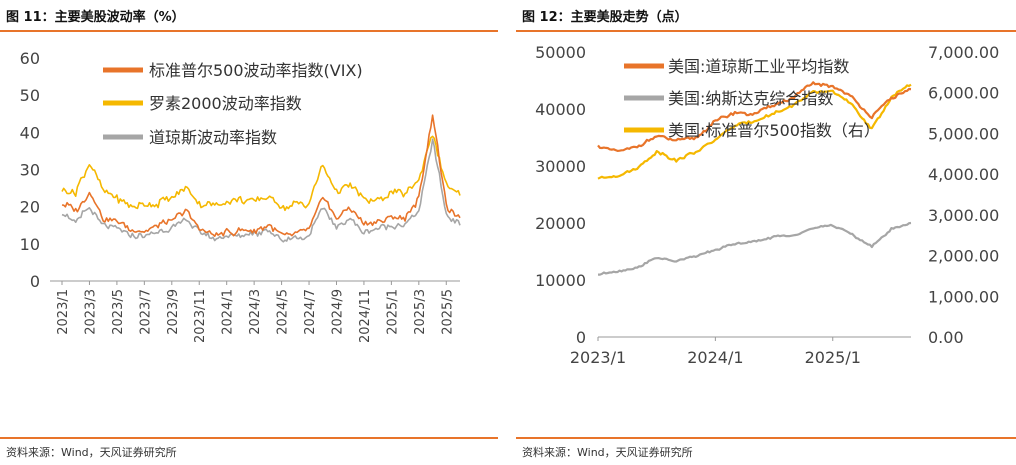 This screenshot has height=465, width=1016. Describe the element at coordinates (95, 17) in the screenshot. I see `figure-11-title: 图 11：主要美股波动率（%）` at that location.